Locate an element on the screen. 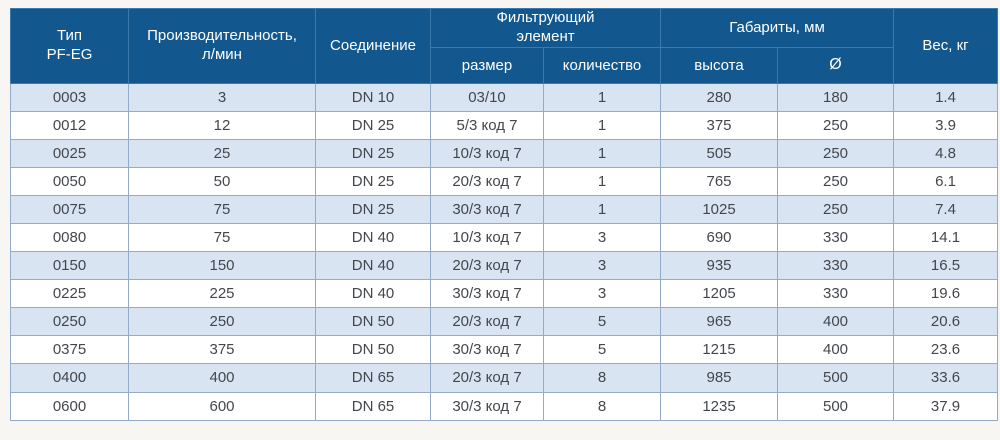 The width and height of the screenshot is (1000, 440). header-height: высота is located at coordinates (719, 65).